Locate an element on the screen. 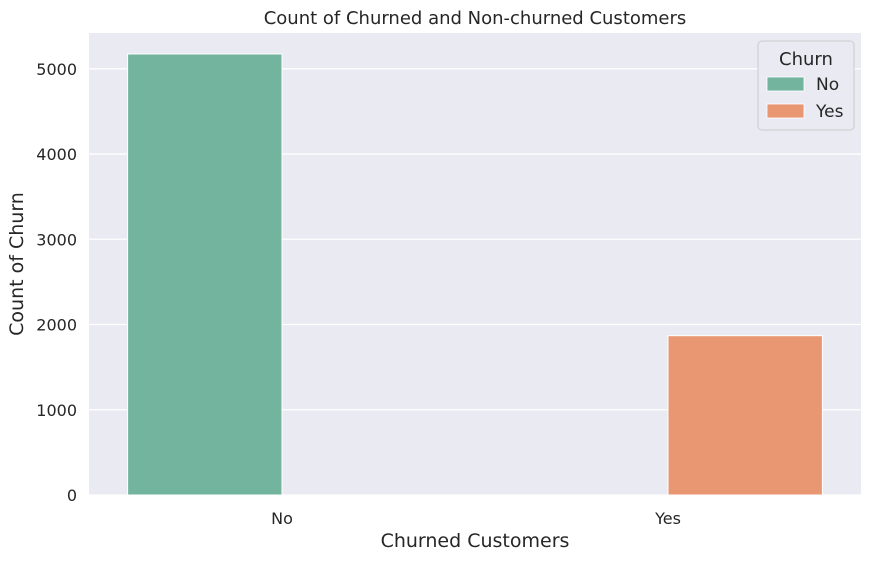 This screenshot has height=561, width=873. y-tick-label: 2000 is located at coordinates (56, 325).